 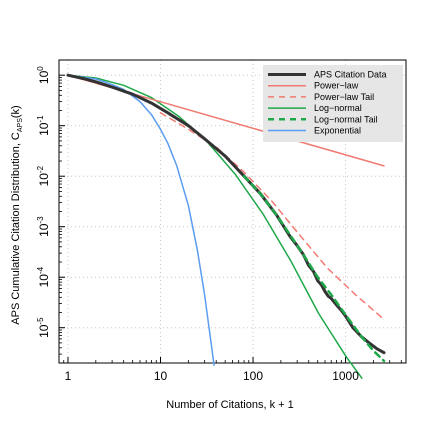 I want to click on legend-label: Power−law, so click(x=336, y=86).